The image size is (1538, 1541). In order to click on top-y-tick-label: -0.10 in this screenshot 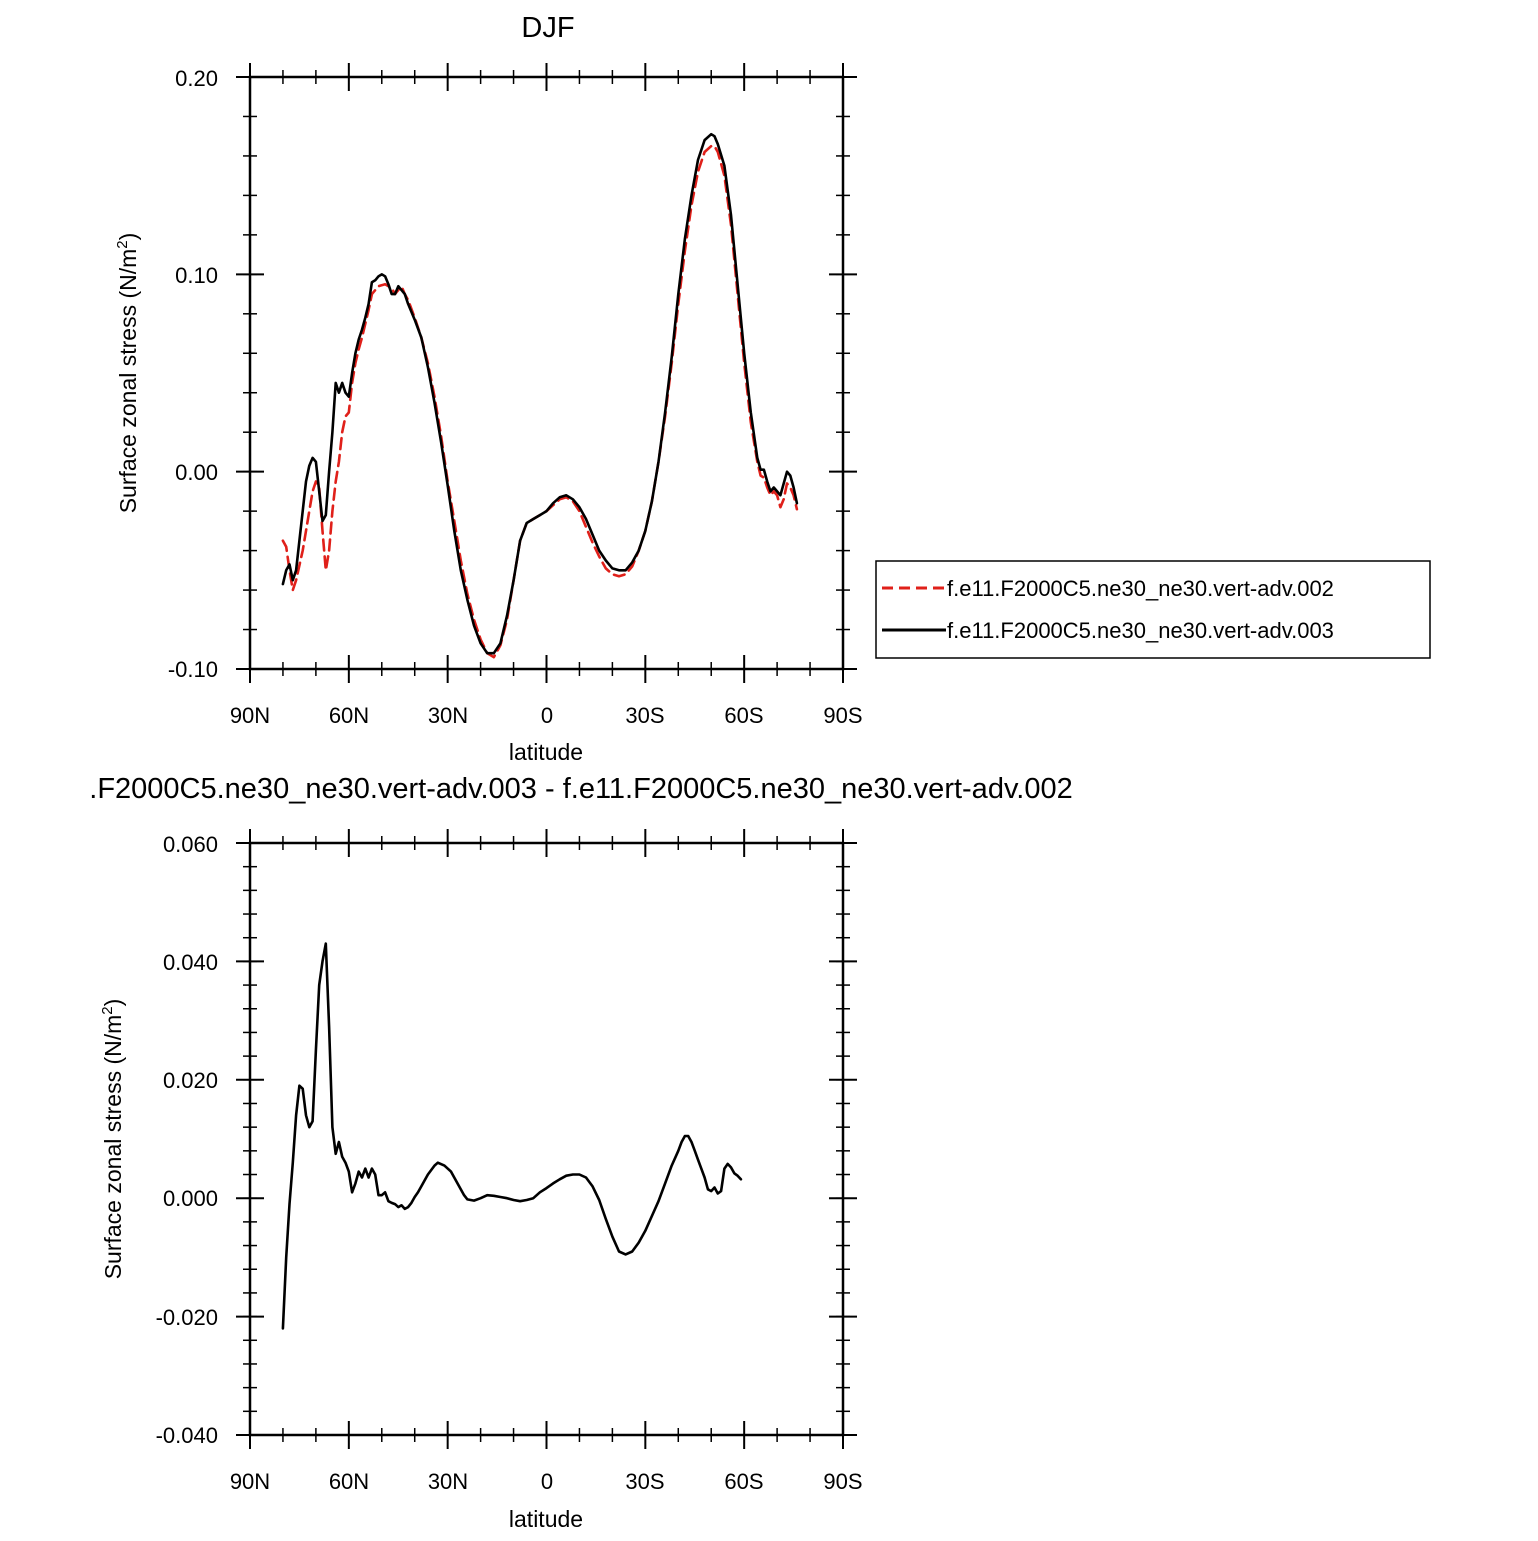, I will do `click(193, 669)`.